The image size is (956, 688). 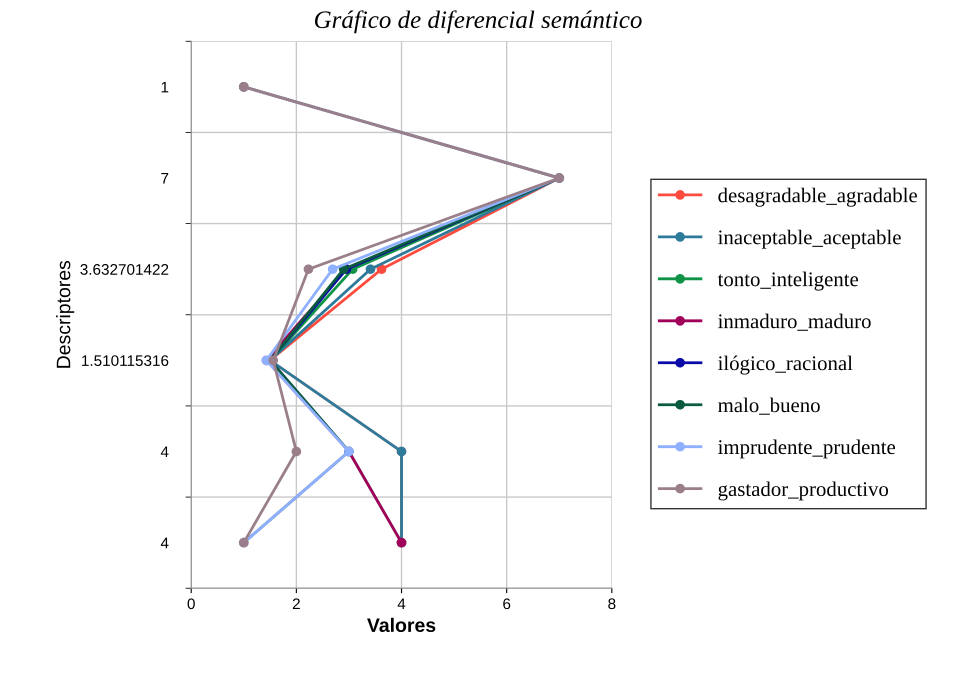 What do you see at coordinates (807, 449) in the screenshot?
I see `legend-label: imprudente_prudente` at bounding box center [807, 449].